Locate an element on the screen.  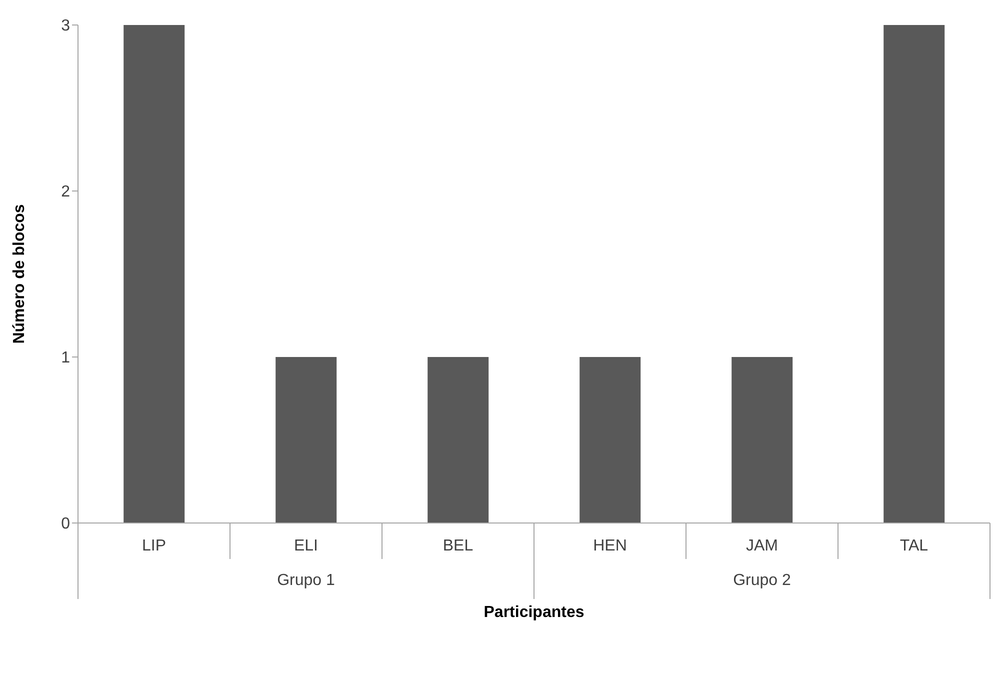
y-tick-label: 2 is located at coordinates (65, 192).